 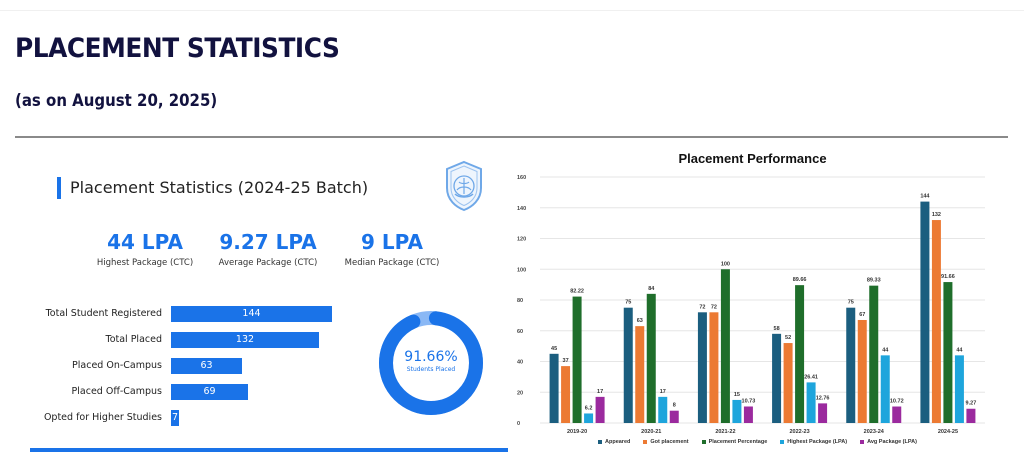 What do you see at coordinates (209, 392) in the screenshot?
I see `bar: 69` at bounding box center [209, 392].